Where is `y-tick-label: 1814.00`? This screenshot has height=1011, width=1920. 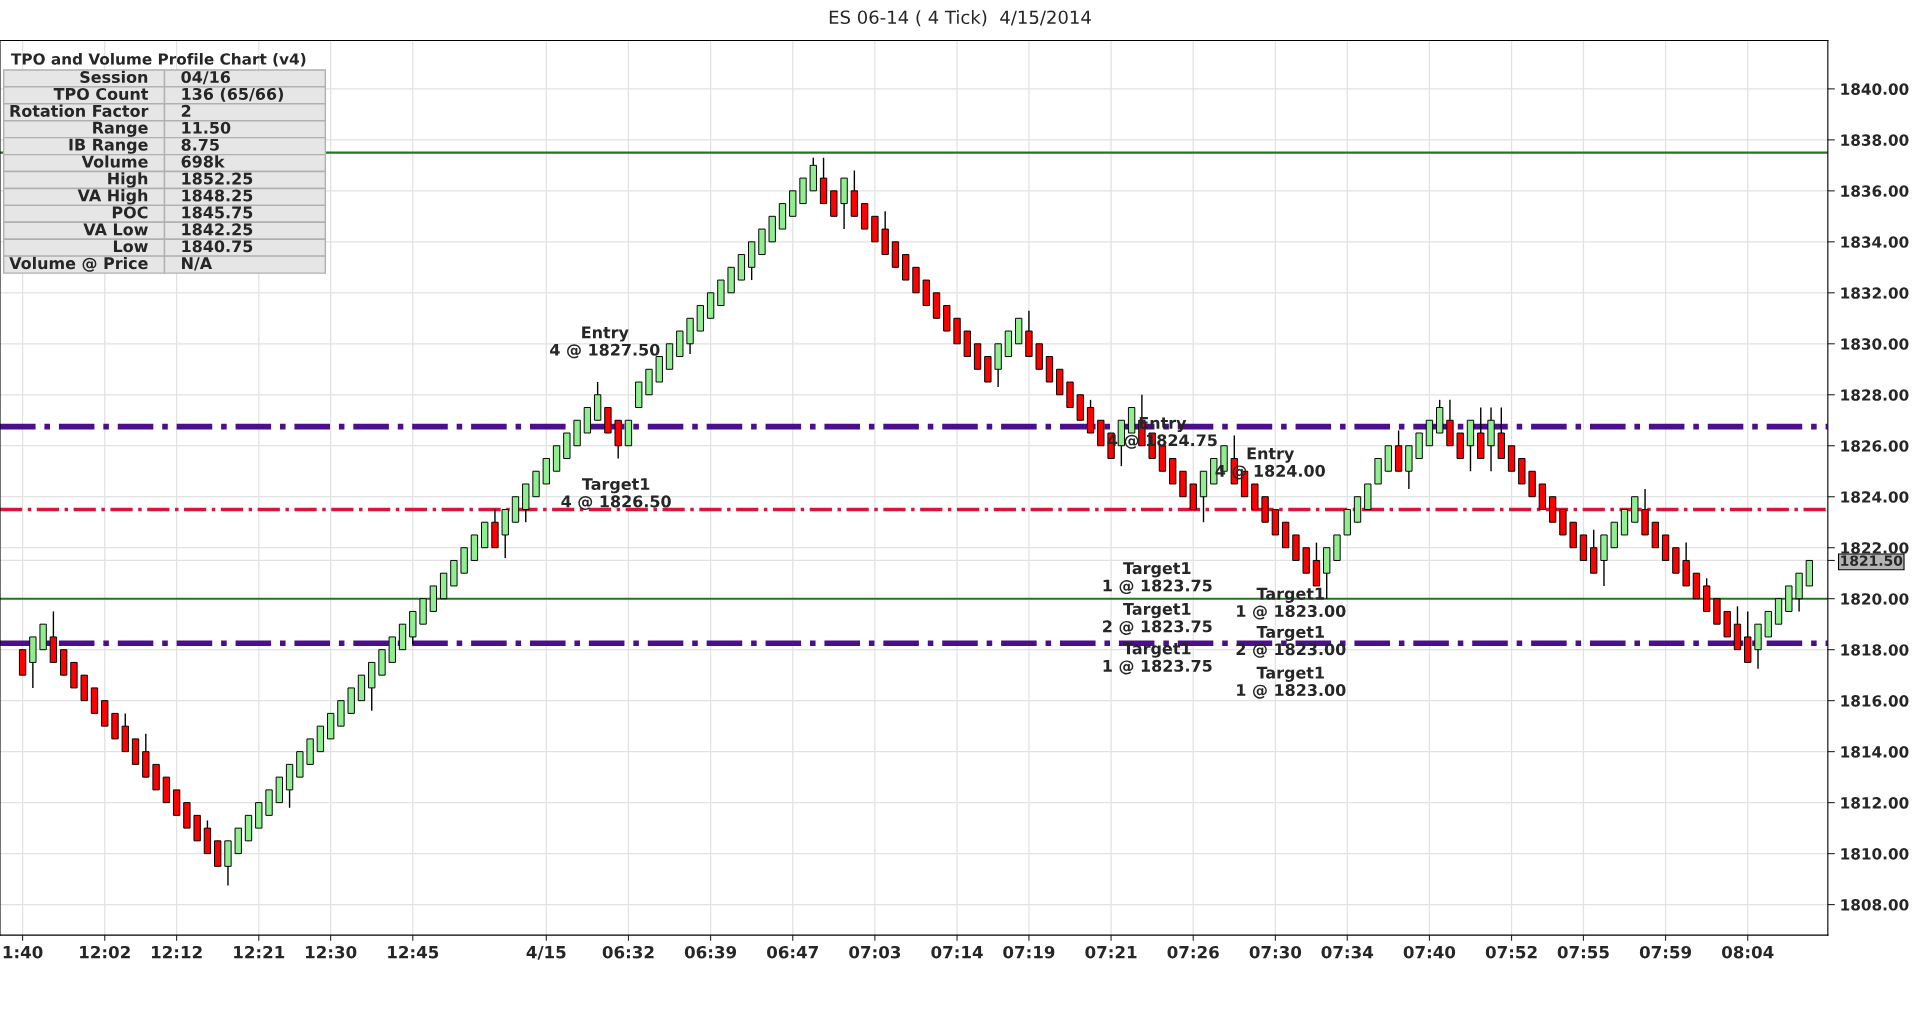
y-tick-label: 1814.00 is located at coordinates (1875, 752).